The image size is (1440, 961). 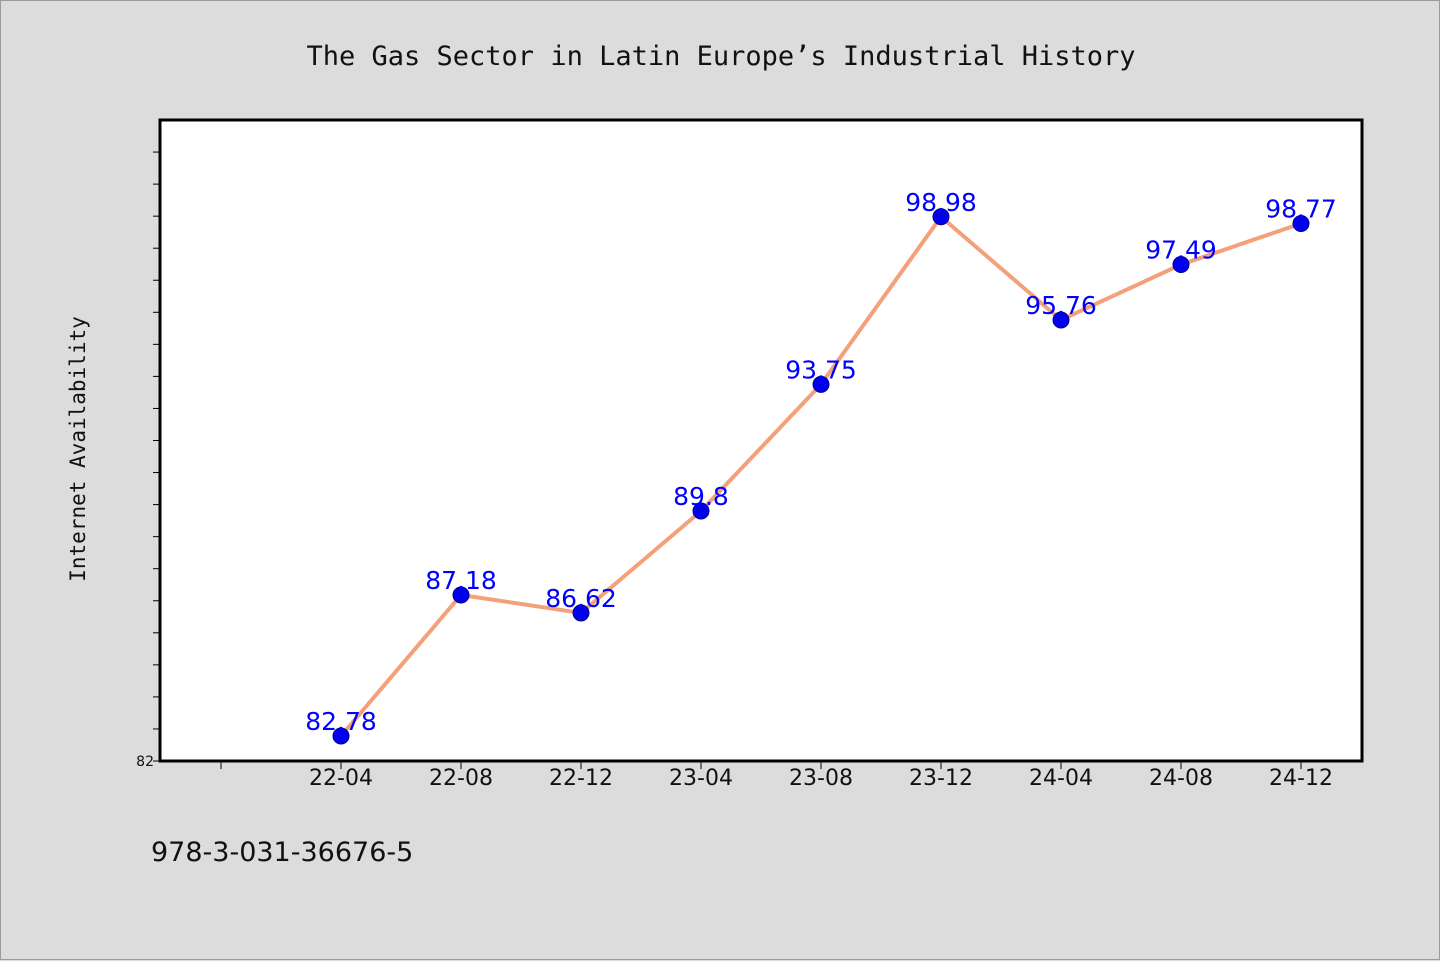 What do you see at coordinates (1181, 250) in the screenshot?
I see `data-label: 97.49` at bounding box center [1181, 250].